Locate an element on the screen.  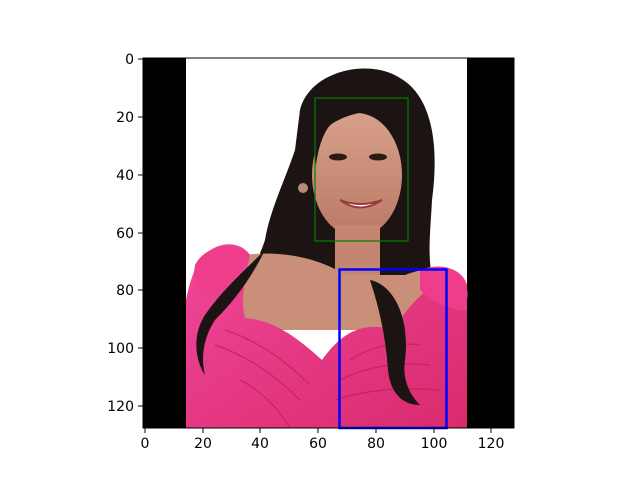
y-tick-labels: 0 20 40 60 80 100 120 is located at coordinates (120, 233).